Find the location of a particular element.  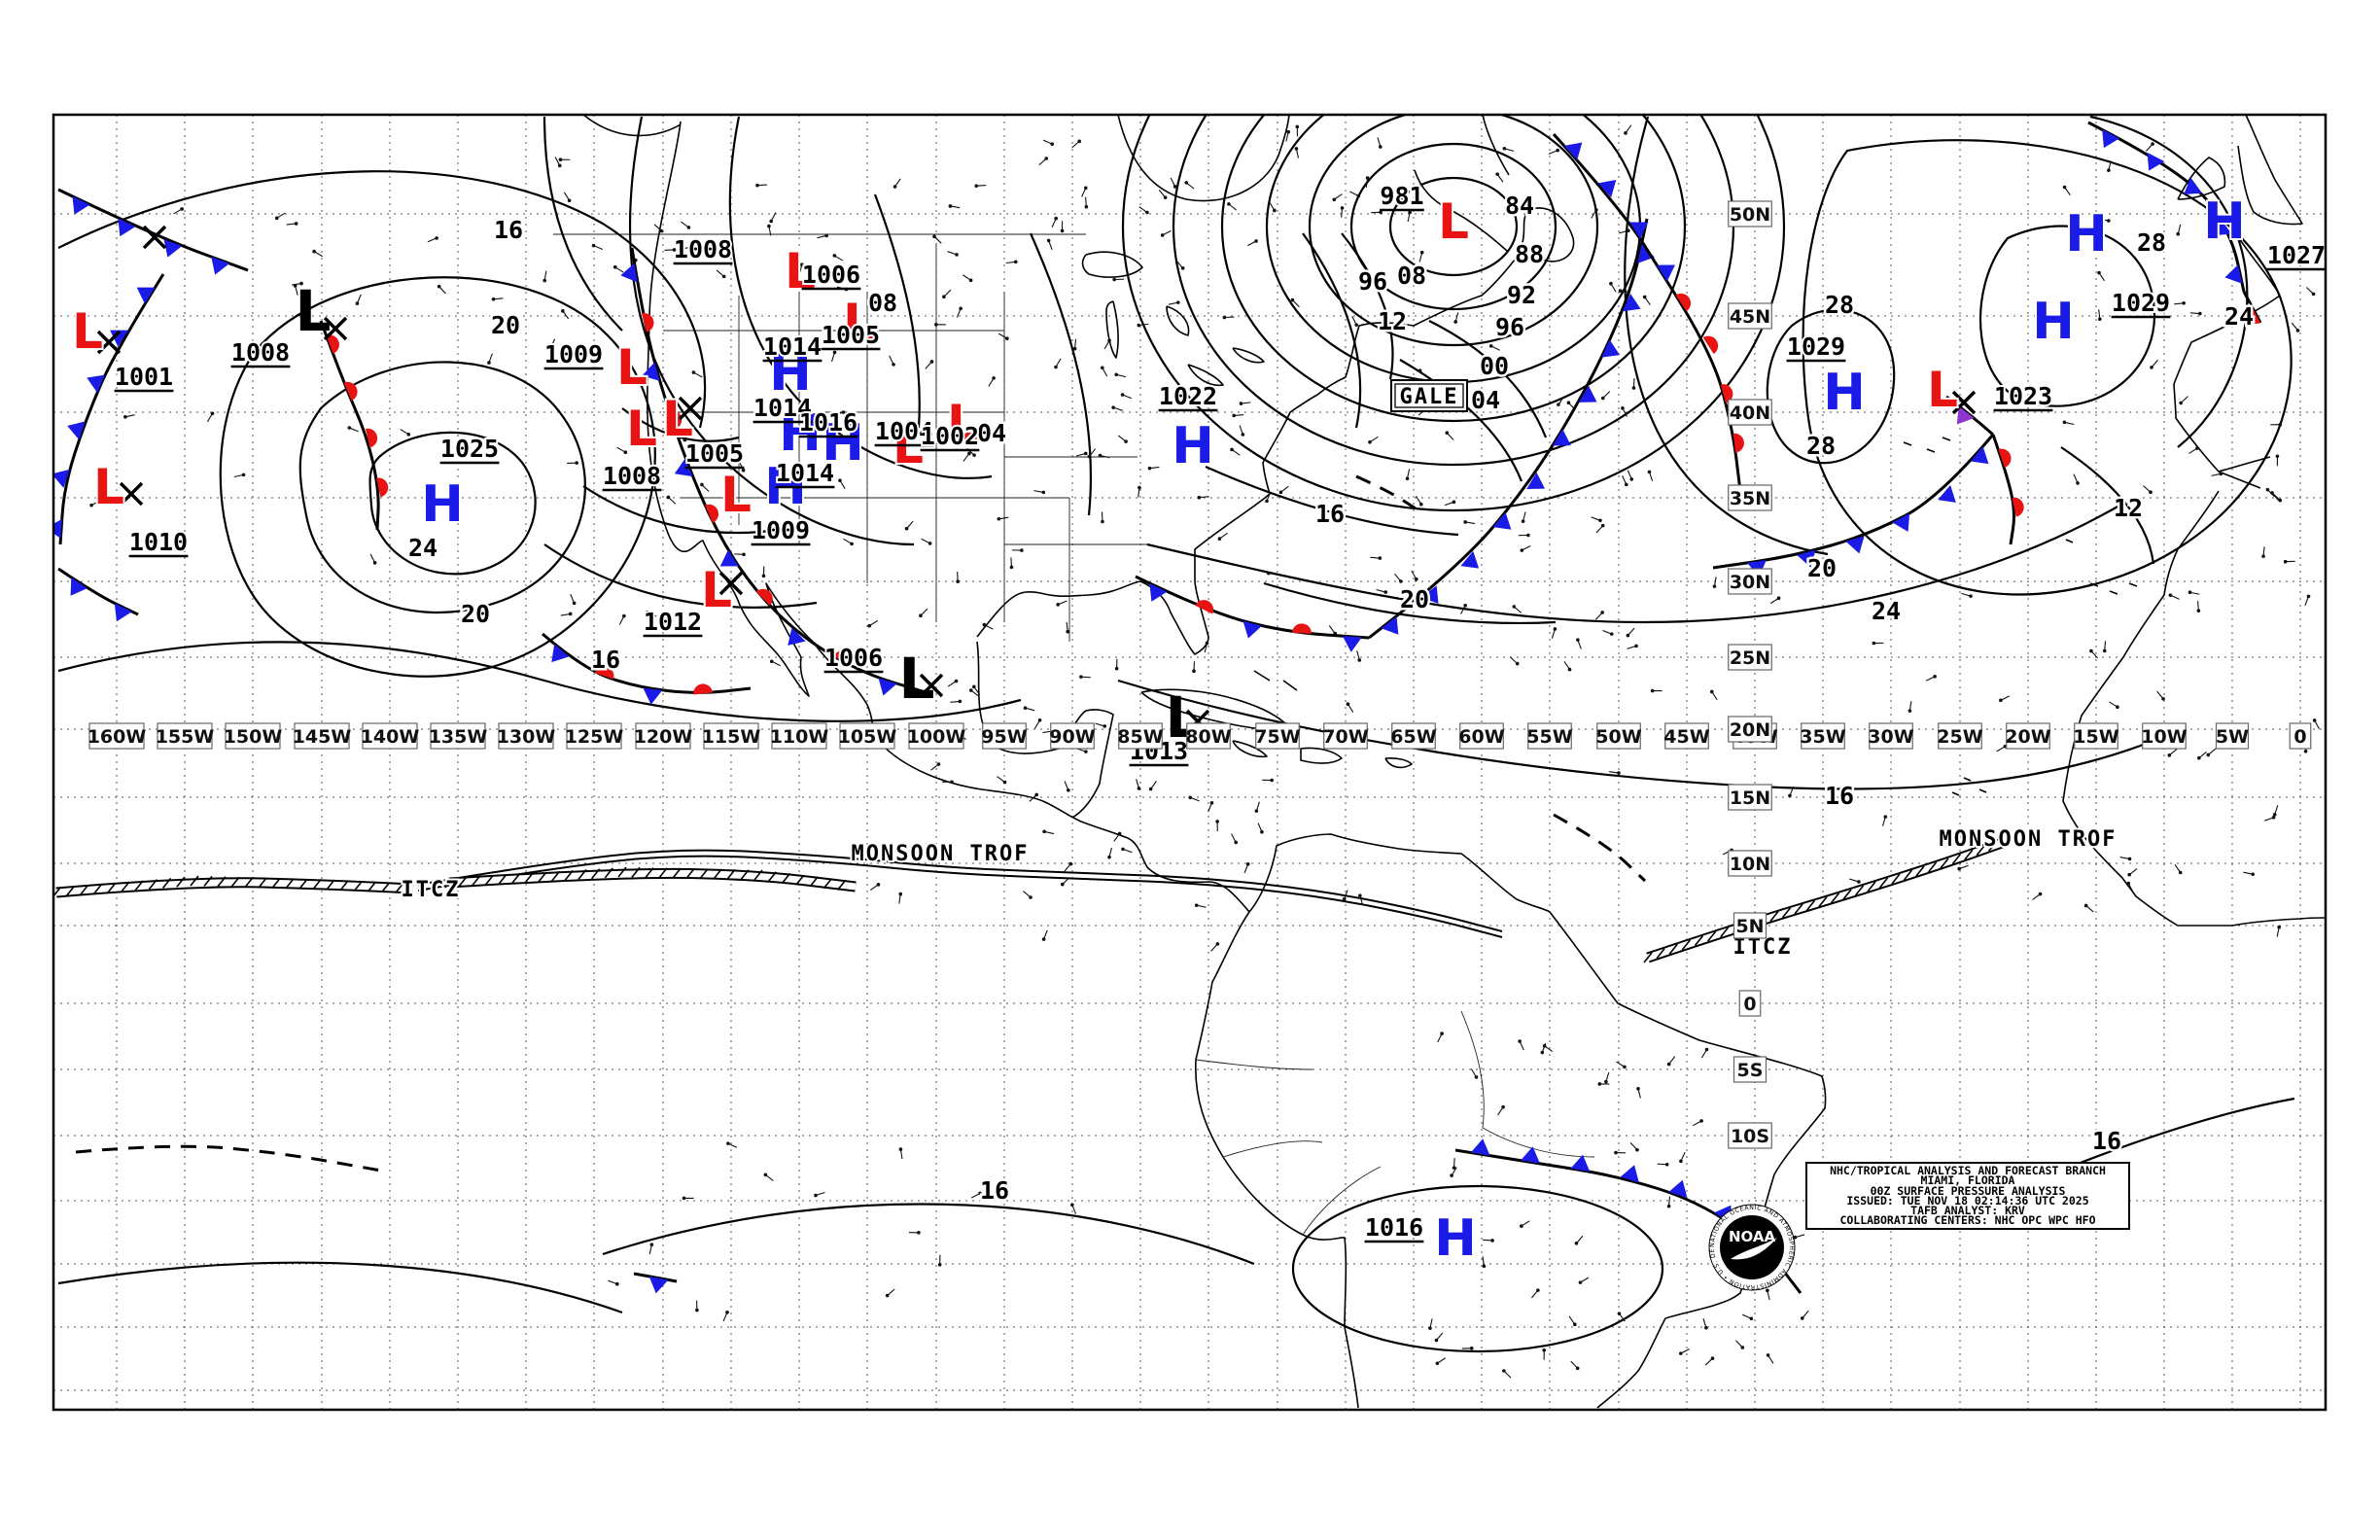

longitude-label: 140W is located at coordinates (390, 737).